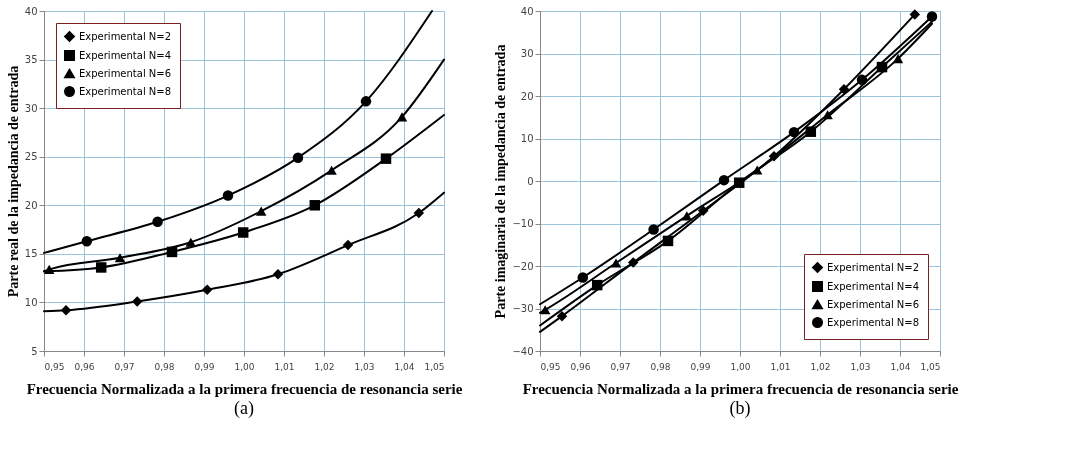  What do you see at coordinates (13, 181) in the screenshot?
I see `y-axis-title: Parte real de la impedancia de entrada` at bounding box center [13, 181].